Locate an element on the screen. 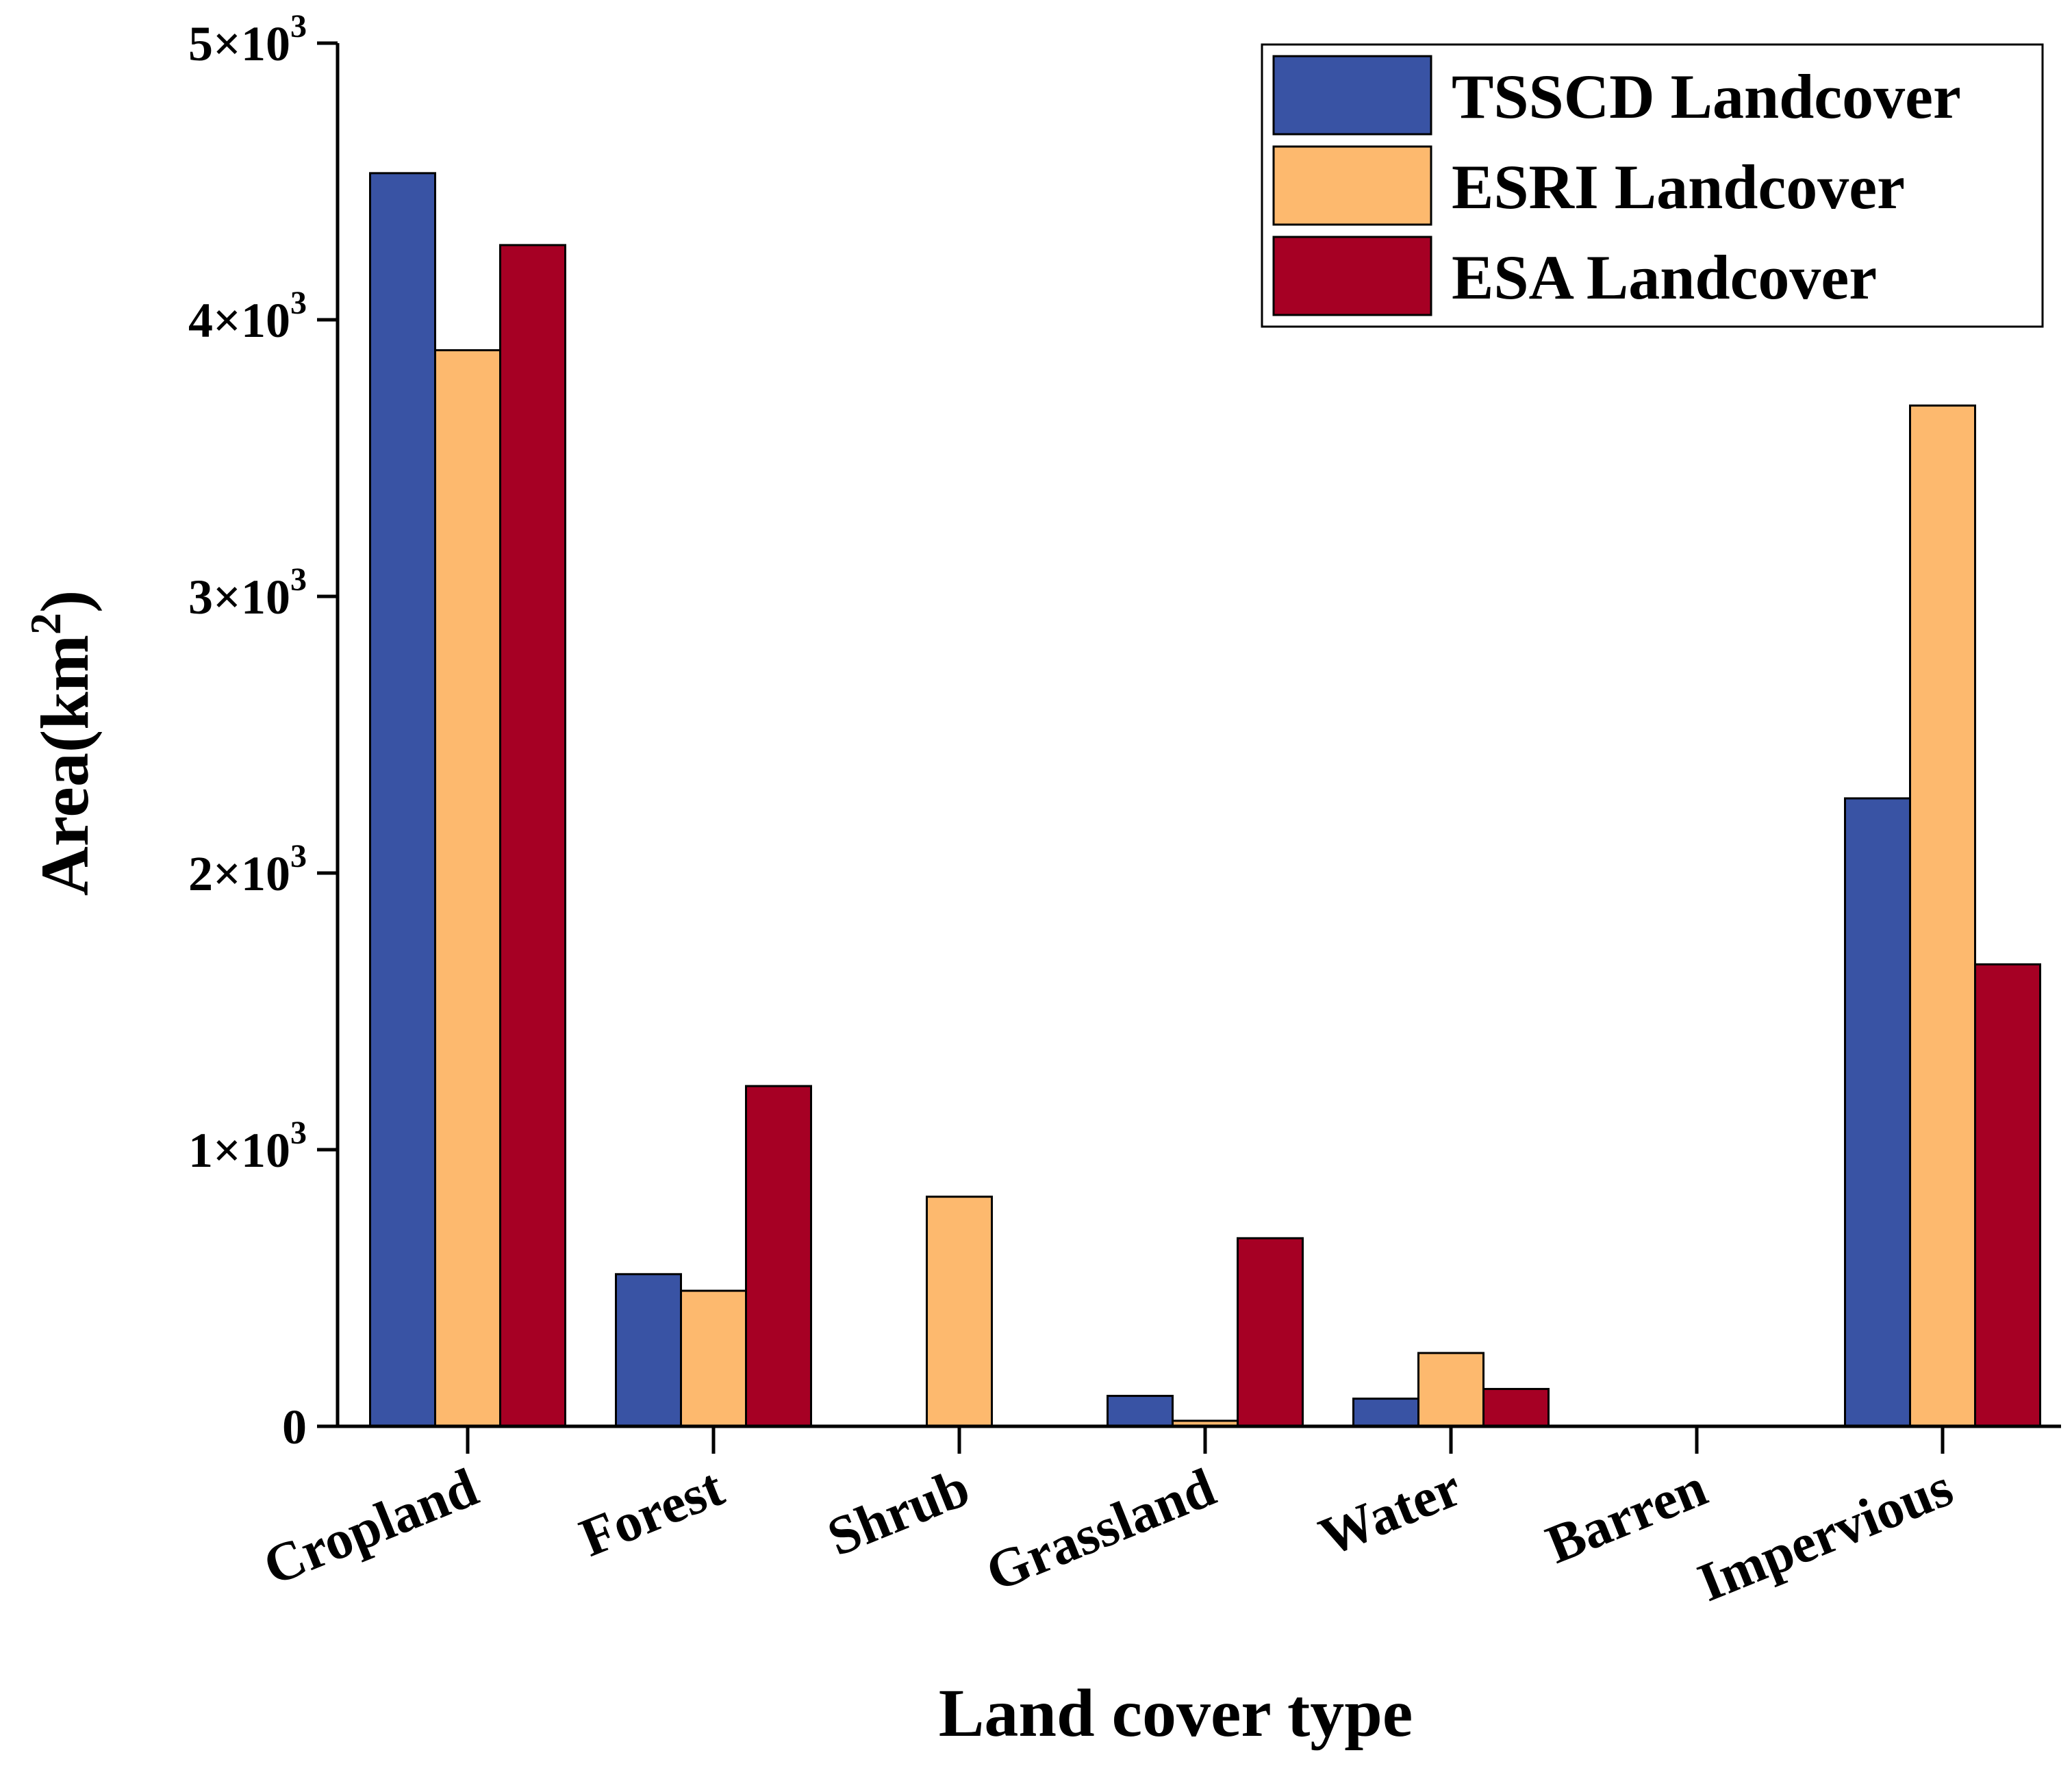 The image size is (2072, 1768). bar-forest-tsscd is located at coordinates (648, 1350).